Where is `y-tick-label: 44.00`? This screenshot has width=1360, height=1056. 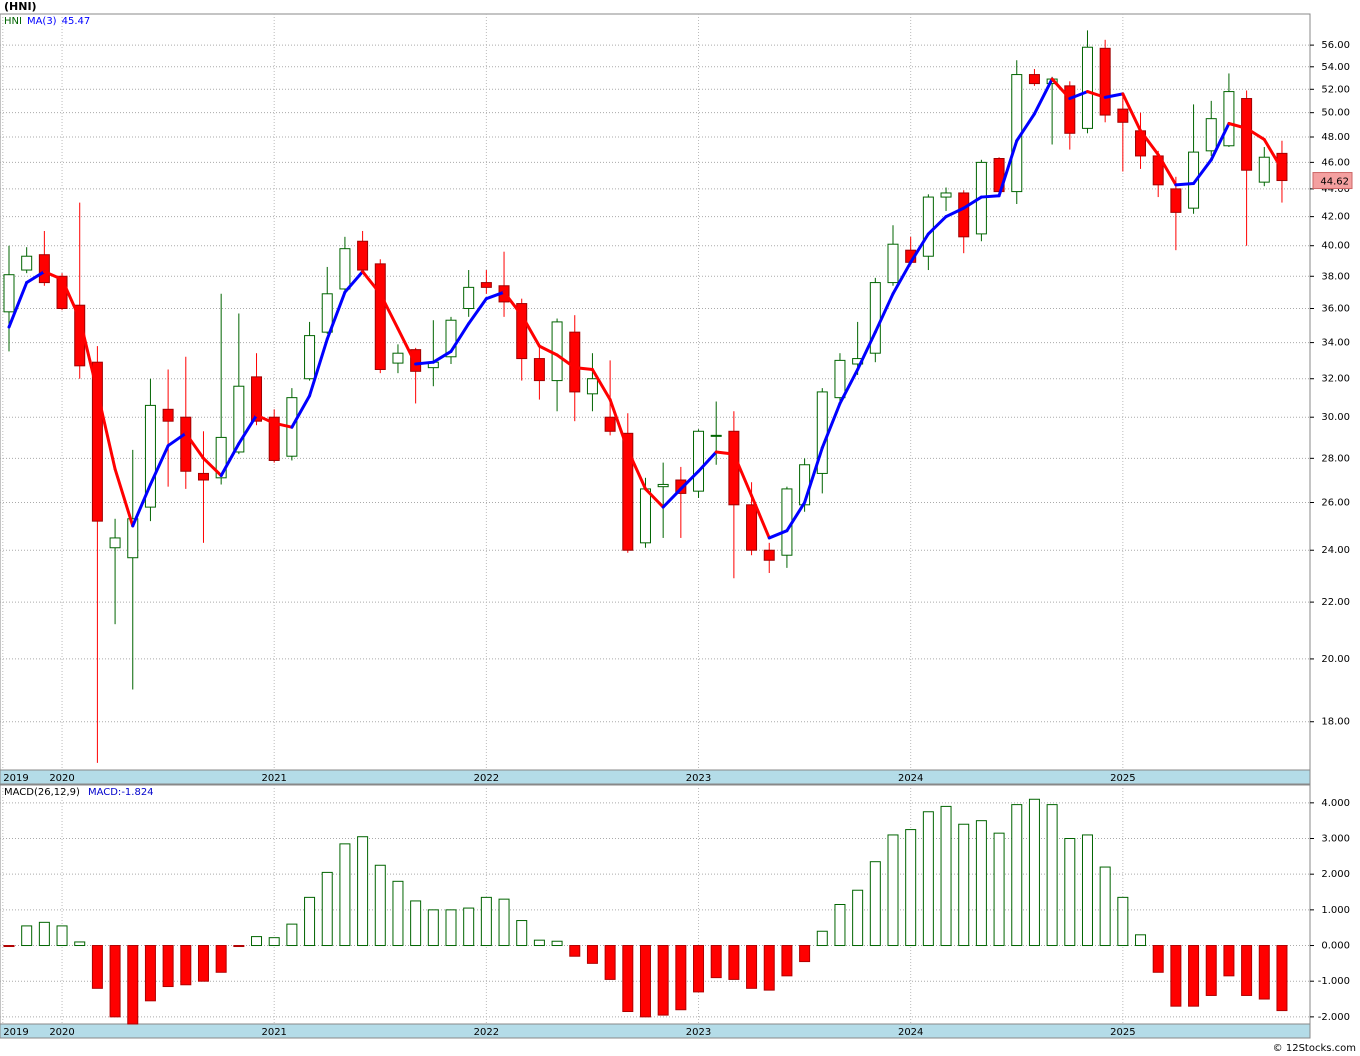
y-tick-label: 44.00 is located at coordinates (1335, 189).